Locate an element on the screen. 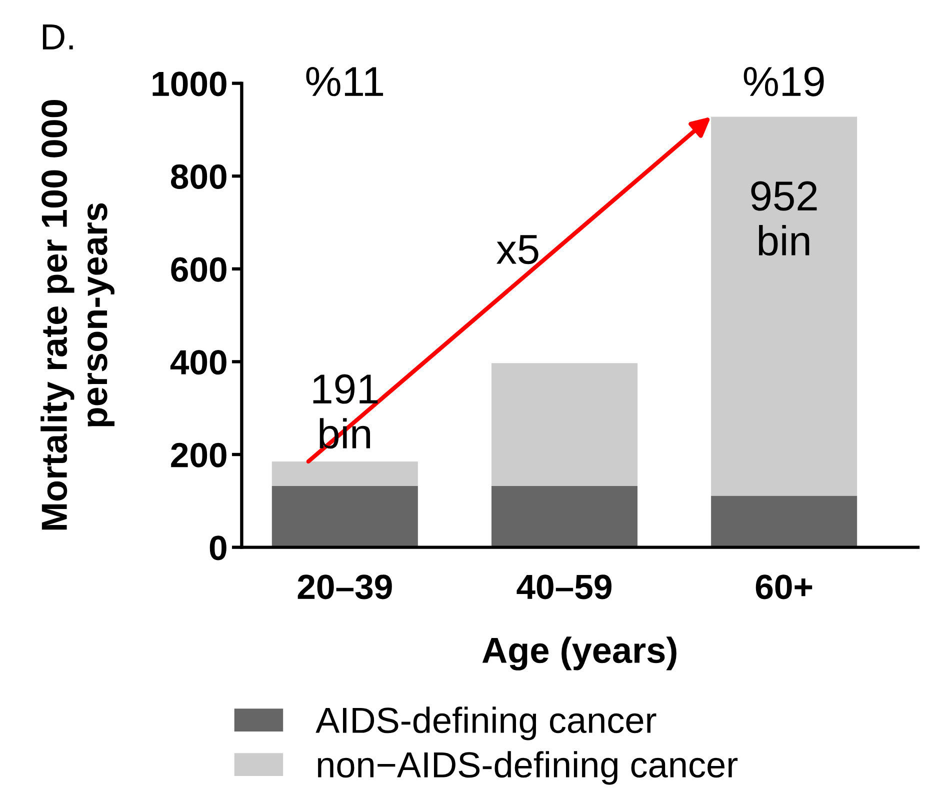 Image resolution: width=927 pixels, height=792 pixels. x-tick-label: 60+ is located at coordinates (784, 587).